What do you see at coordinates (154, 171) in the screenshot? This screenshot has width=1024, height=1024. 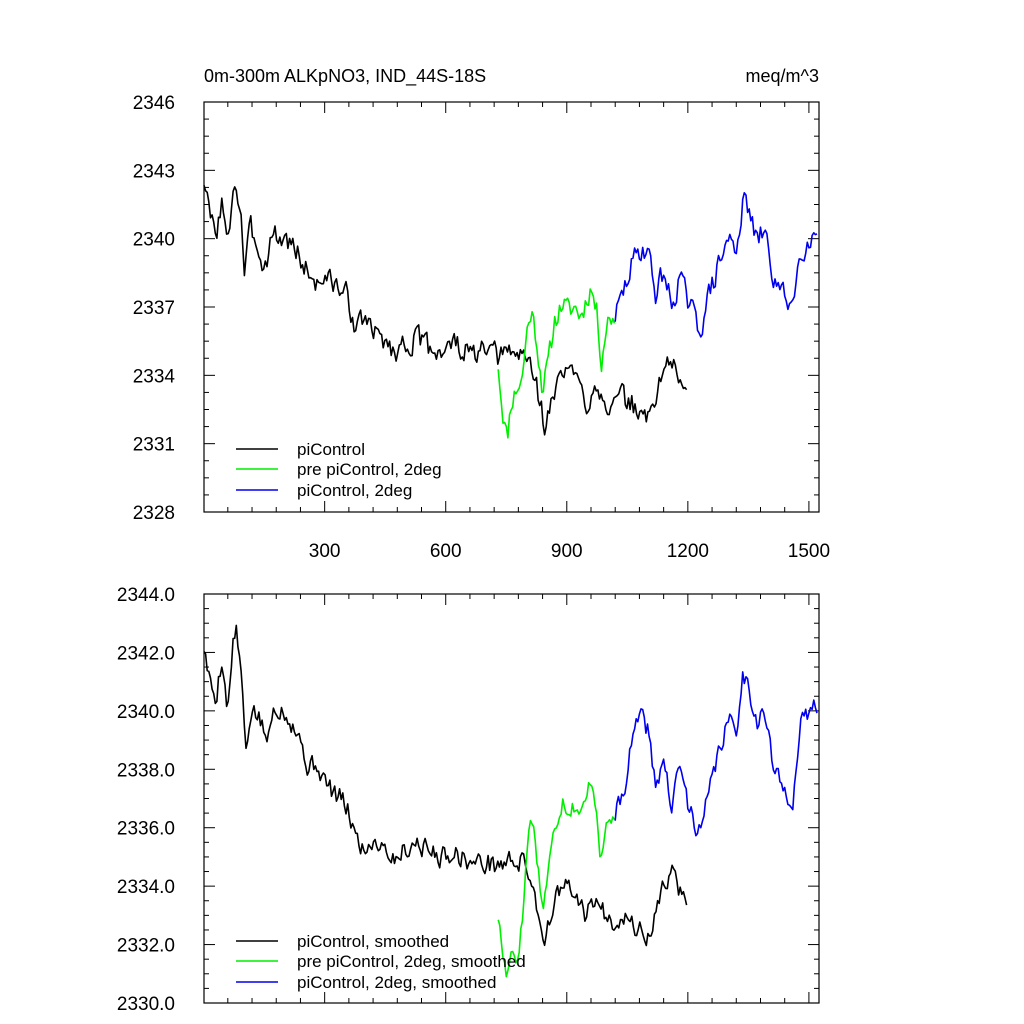 I see `y-tick-label: 2343` at bounding box center [154, 171].